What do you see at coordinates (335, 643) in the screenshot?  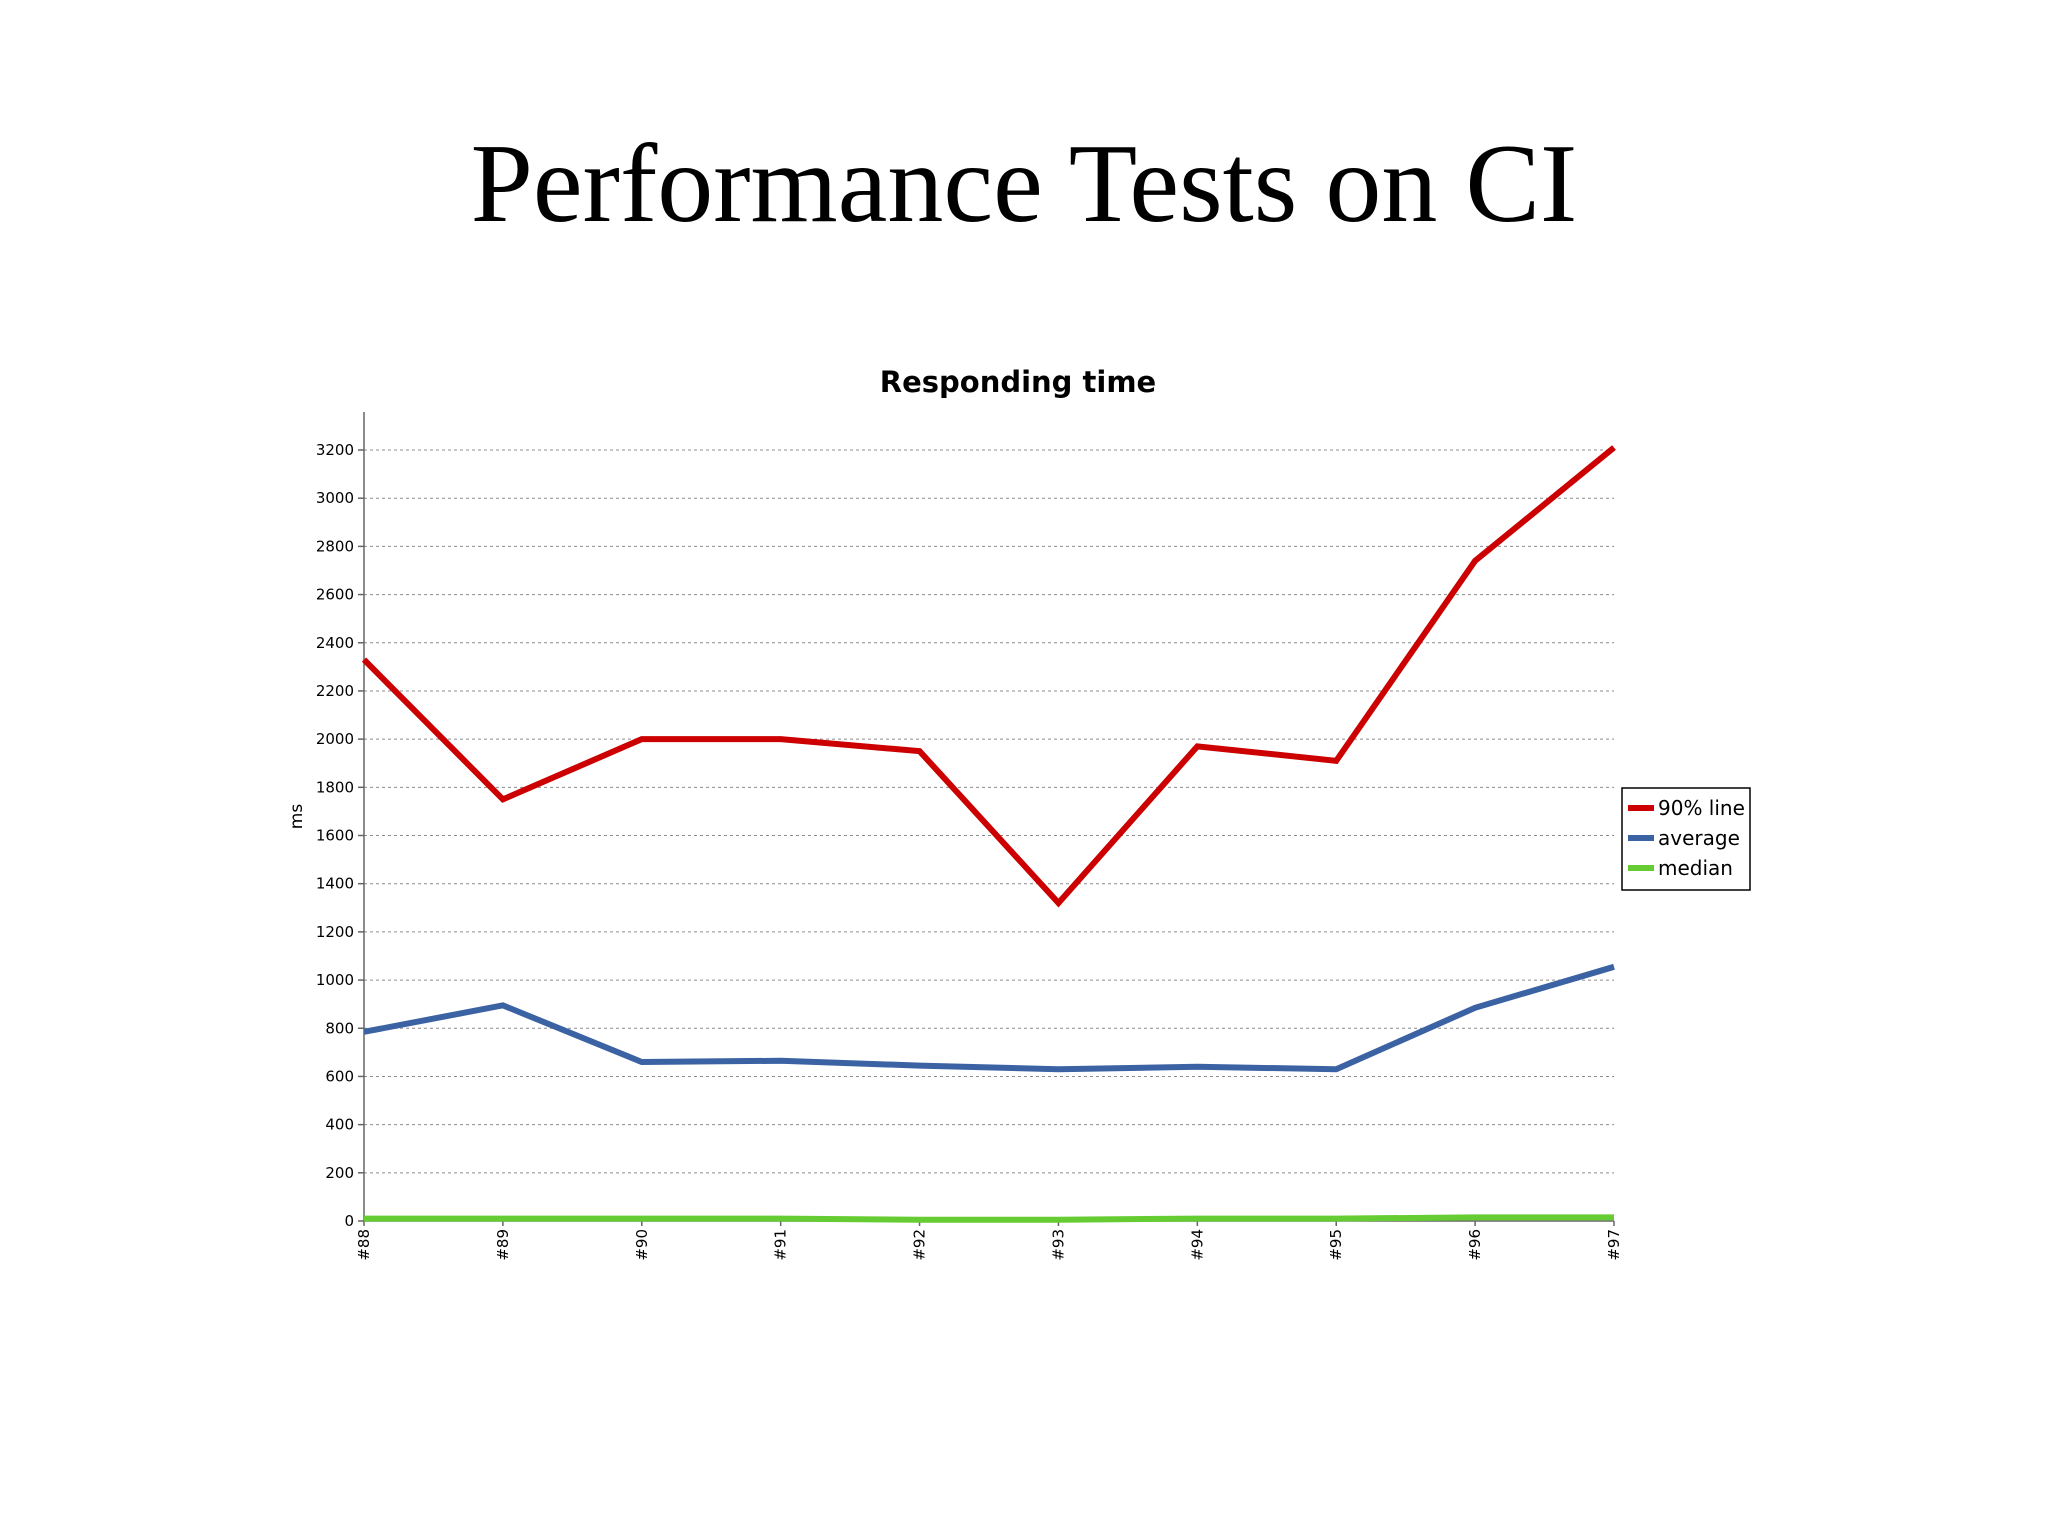 I see `y-tick-label: 2400` at bounding box center [335, 643].